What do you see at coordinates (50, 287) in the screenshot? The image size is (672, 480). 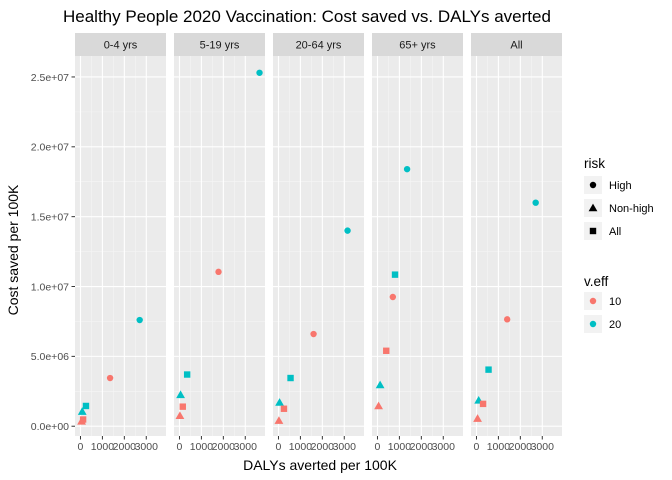 I see `y-tick-label: 1.0e+07` at bounding box center [50, 287].